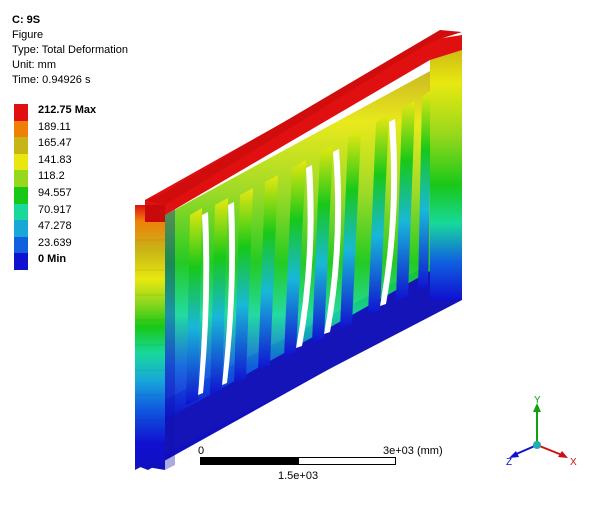  Describe the element at coordinates (51, 80) in the screenshot. I see `result-time: Time: 0.94926 s` at that location.